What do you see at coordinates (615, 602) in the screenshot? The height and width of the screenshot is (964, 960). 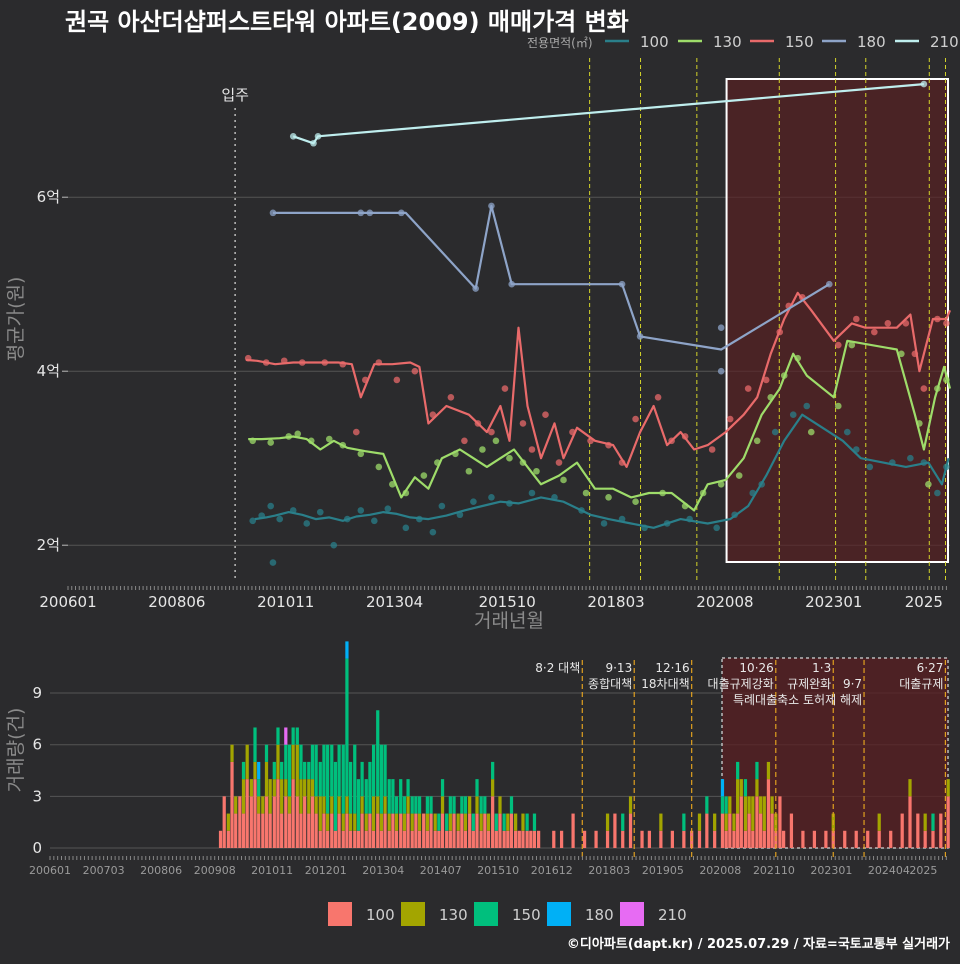 I see `x-tick-label: 201803` at bounding box center [615, 602].